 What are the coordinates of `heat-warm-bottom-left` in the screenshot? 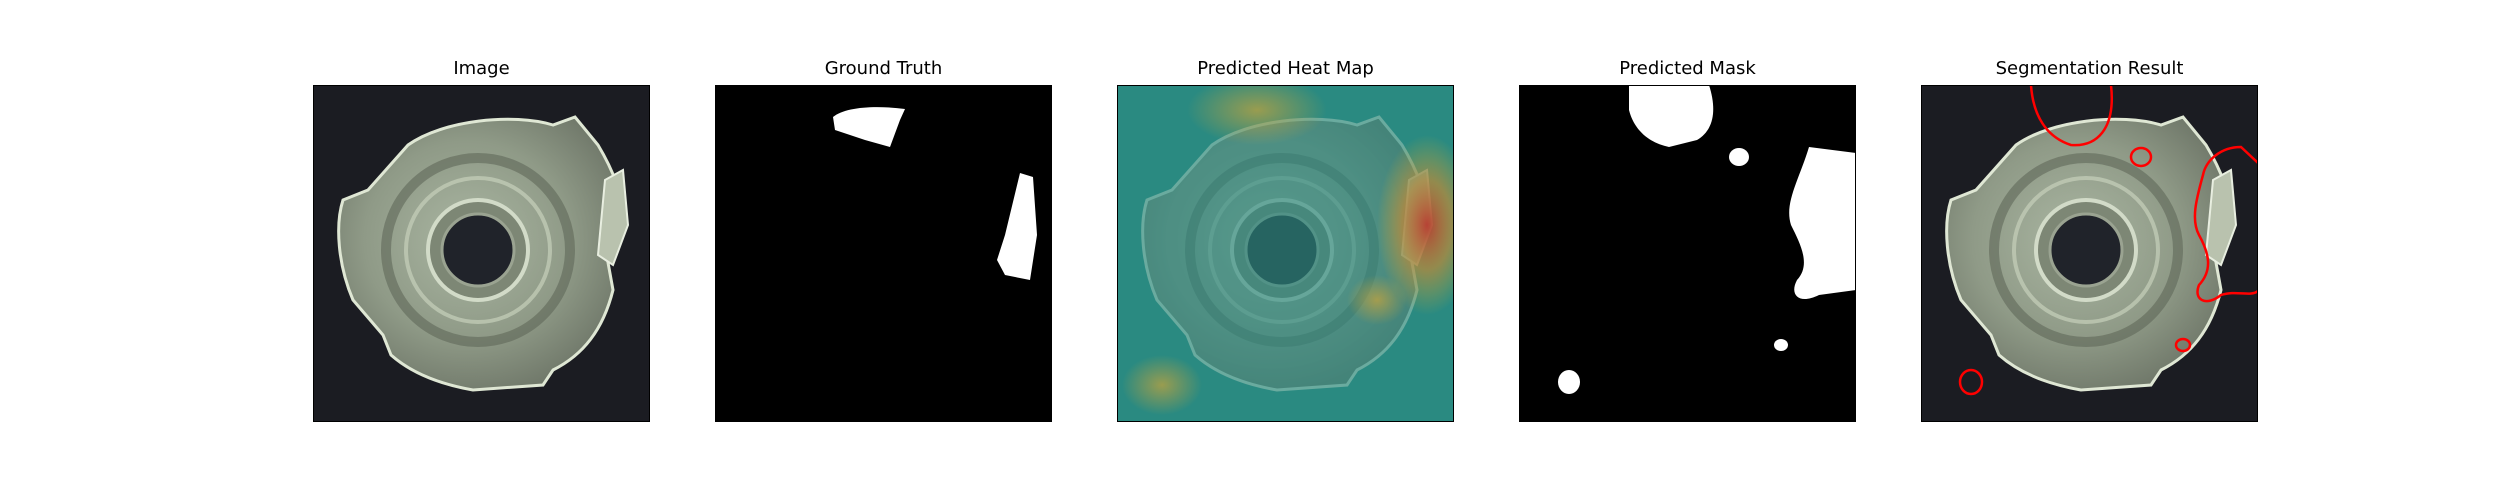 It's located at (1162, 385).